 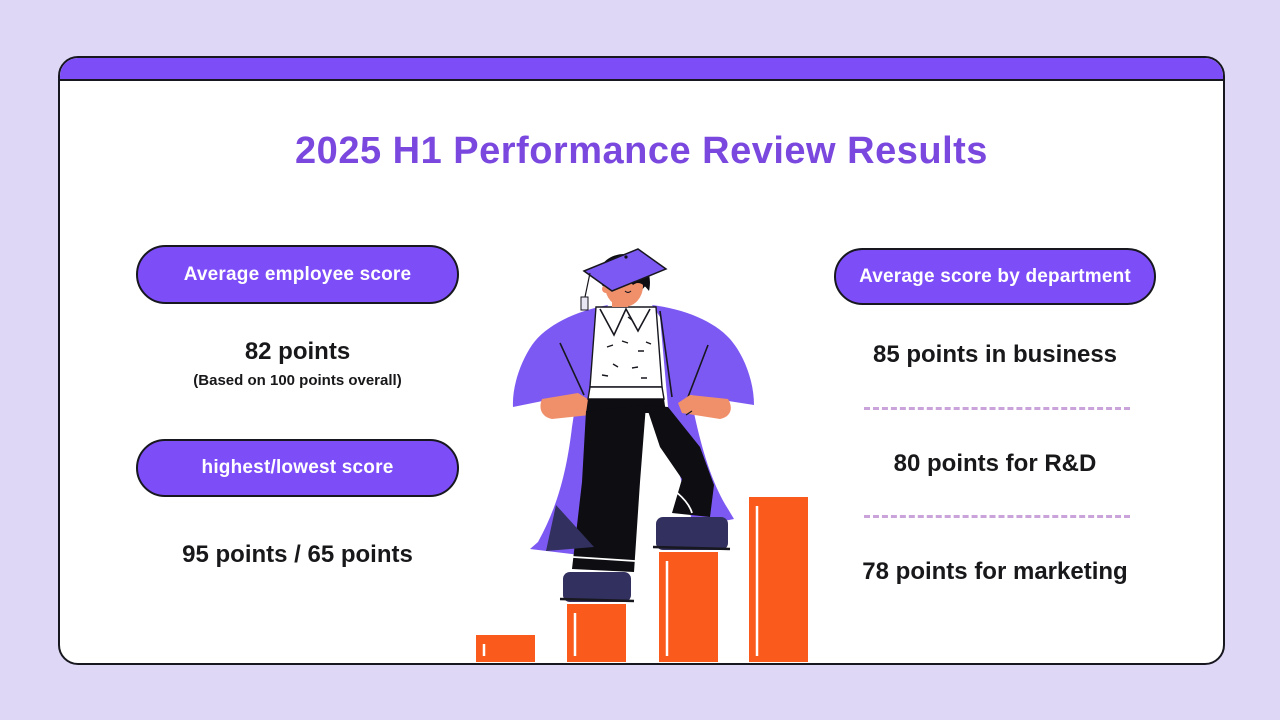 I want to click on card-top-bar, so click(x=641, y=69).